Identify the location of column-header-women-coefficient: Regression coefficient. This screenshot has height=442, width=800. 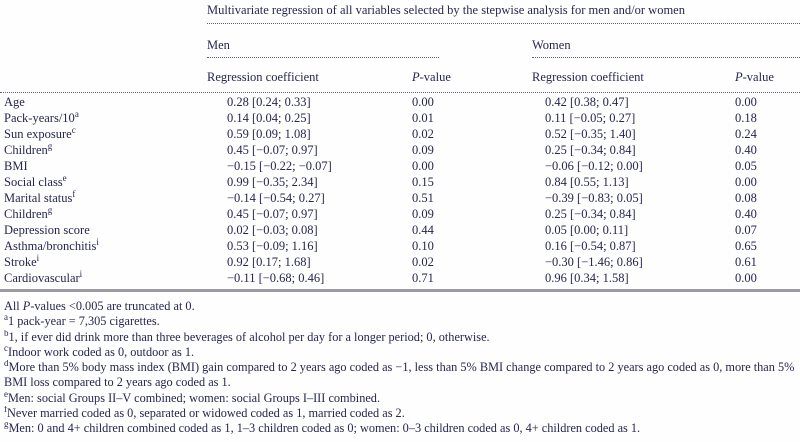
(588, 77).